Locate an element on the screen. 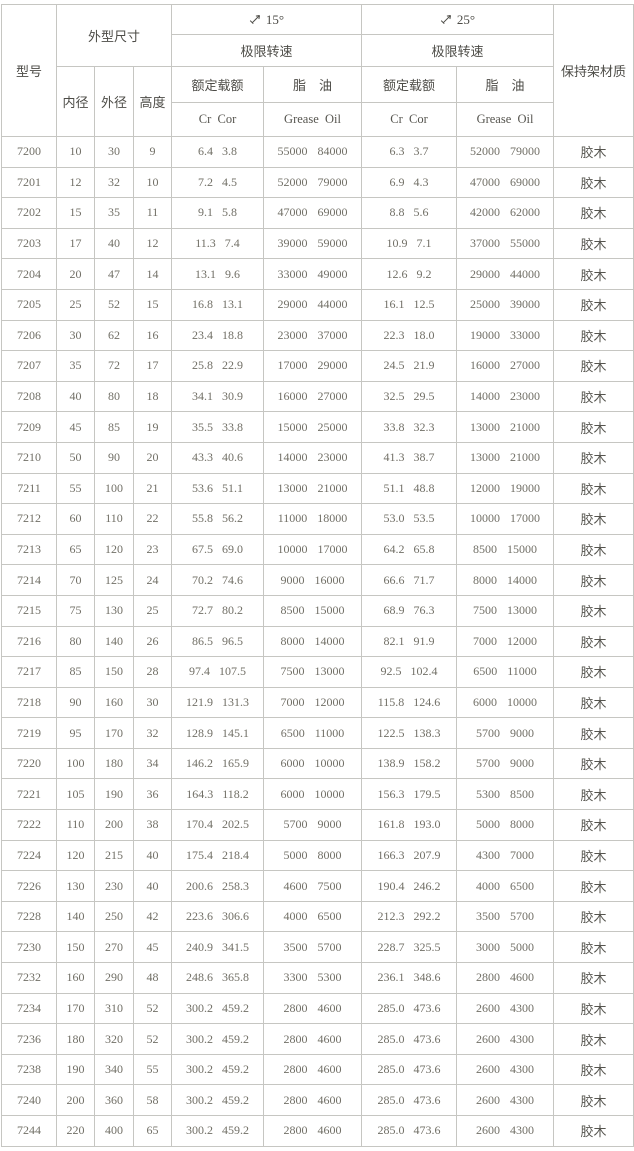 The image size is (634, 1151). value-cr-25: 24.5 is located at coordinates (394, 365).